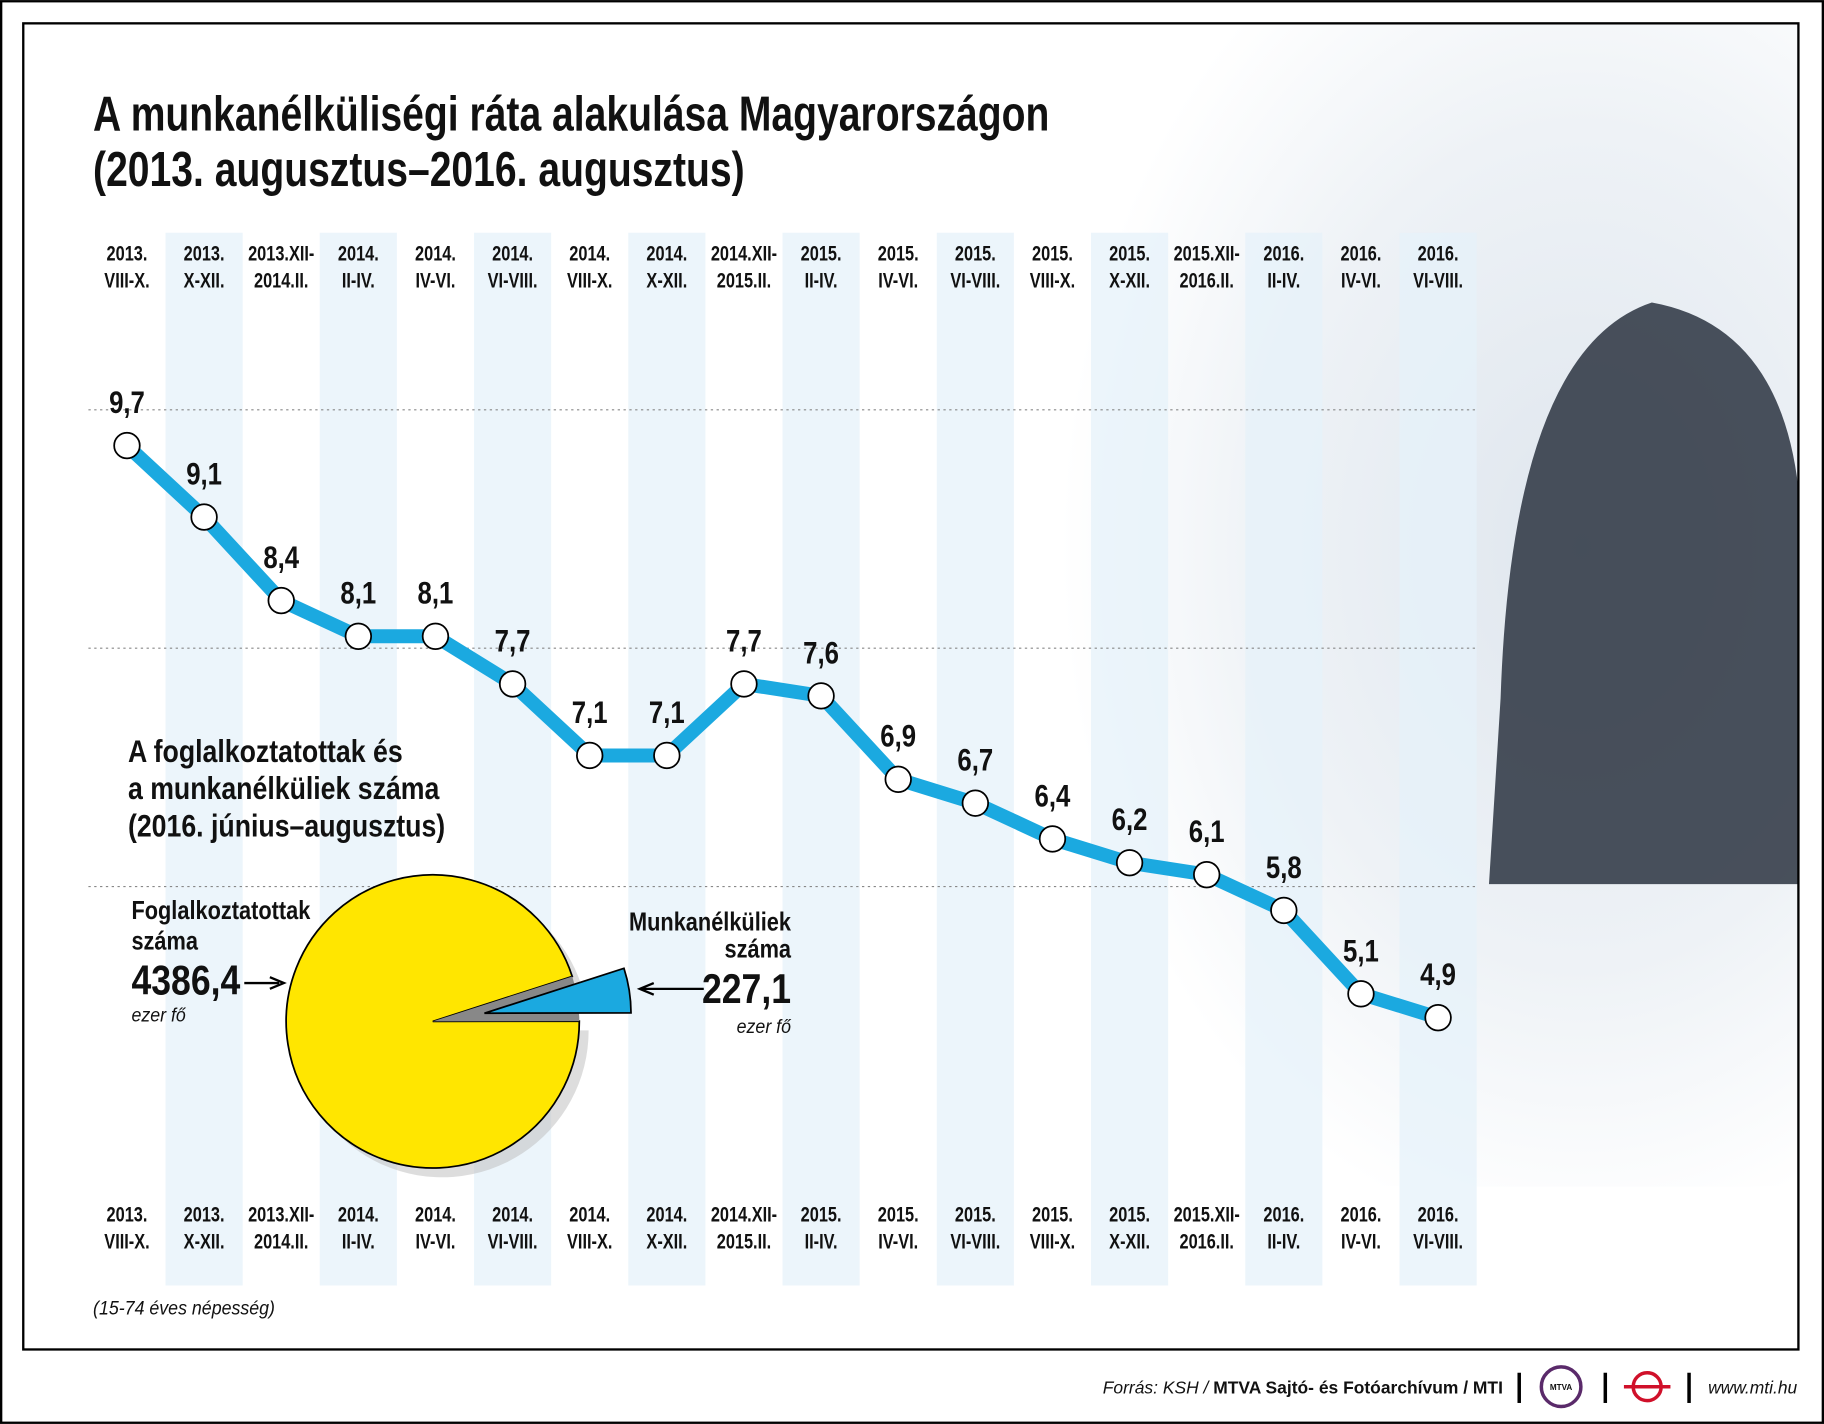 This screenshot has height=1424, width=1824. Describe the element at coordinates (589, 1228) in the screenshot. I see `x-tick-label-bottom: 2014. VIII-X.` at that location.